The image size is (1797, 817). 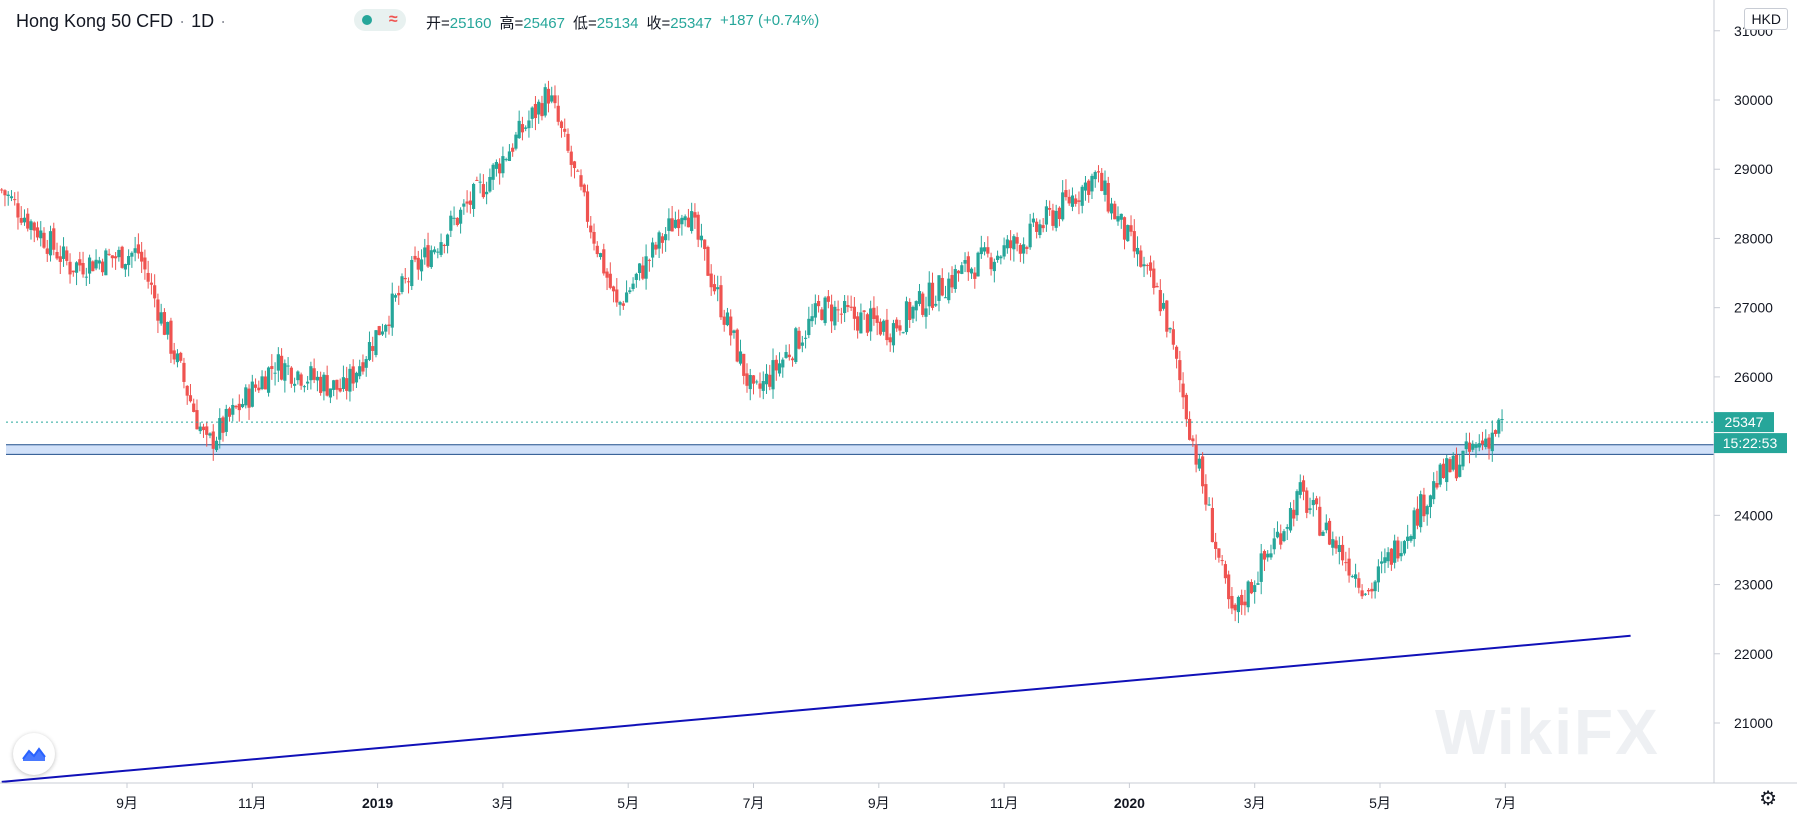 What do you see at coordinates (34, 754) in the screenshot?
I see `chart-logo-button` at bounding box center [34, 754].